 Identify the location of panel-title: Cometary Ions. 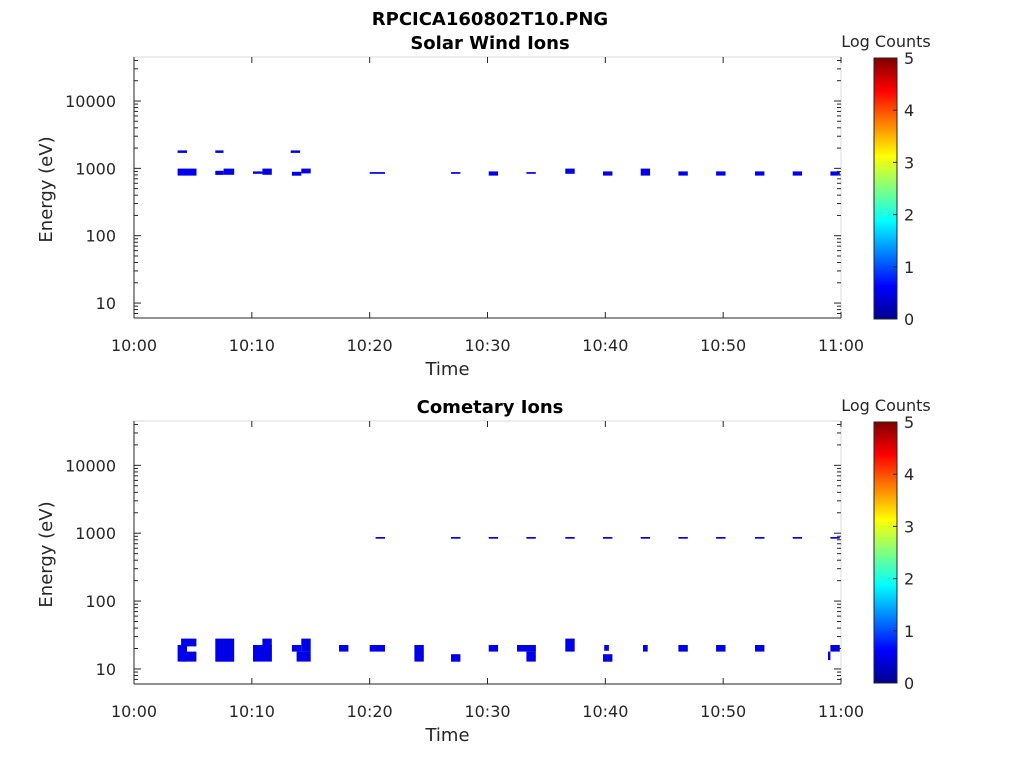
(490, 407).